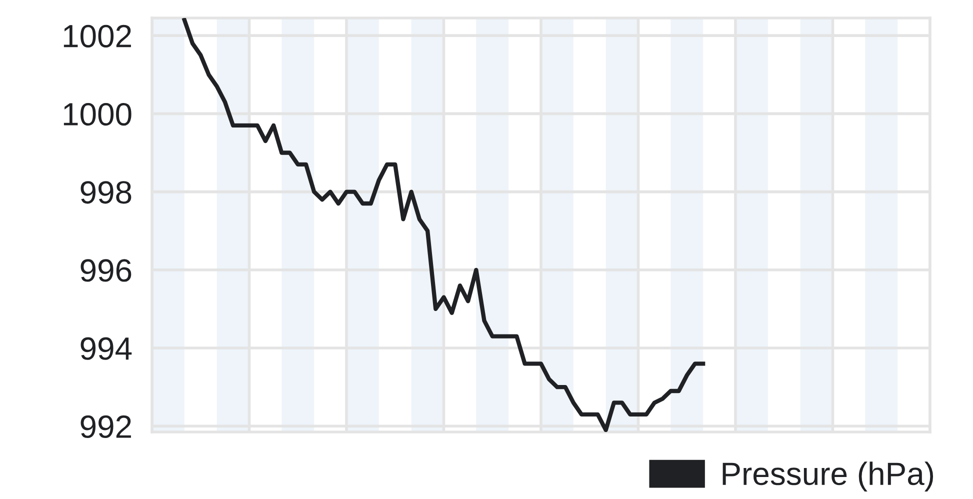  Describe the element at coordinates (106, 348) in the screenshot. I see `y-tick-label: 994` at that location.